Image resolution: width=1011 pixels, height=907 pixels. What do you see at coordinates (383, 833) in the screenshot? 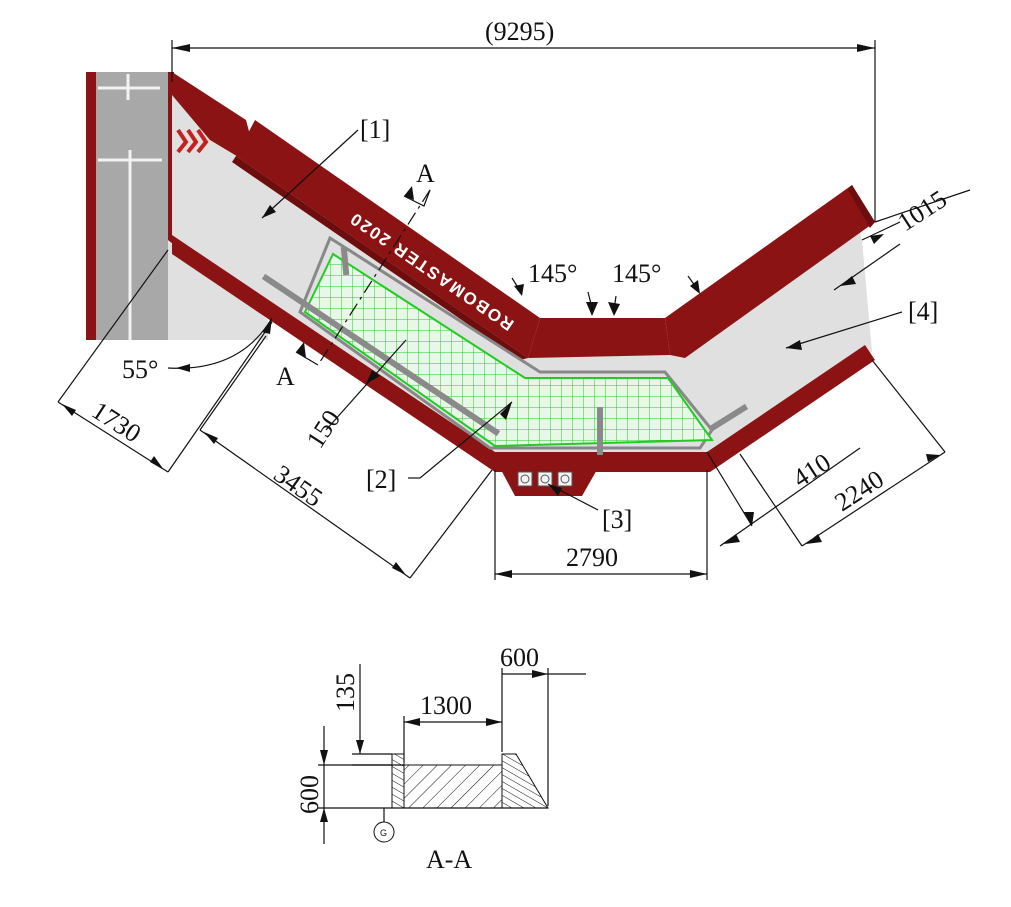
I see `section-g-label: G` at bounding box center [383, 833].